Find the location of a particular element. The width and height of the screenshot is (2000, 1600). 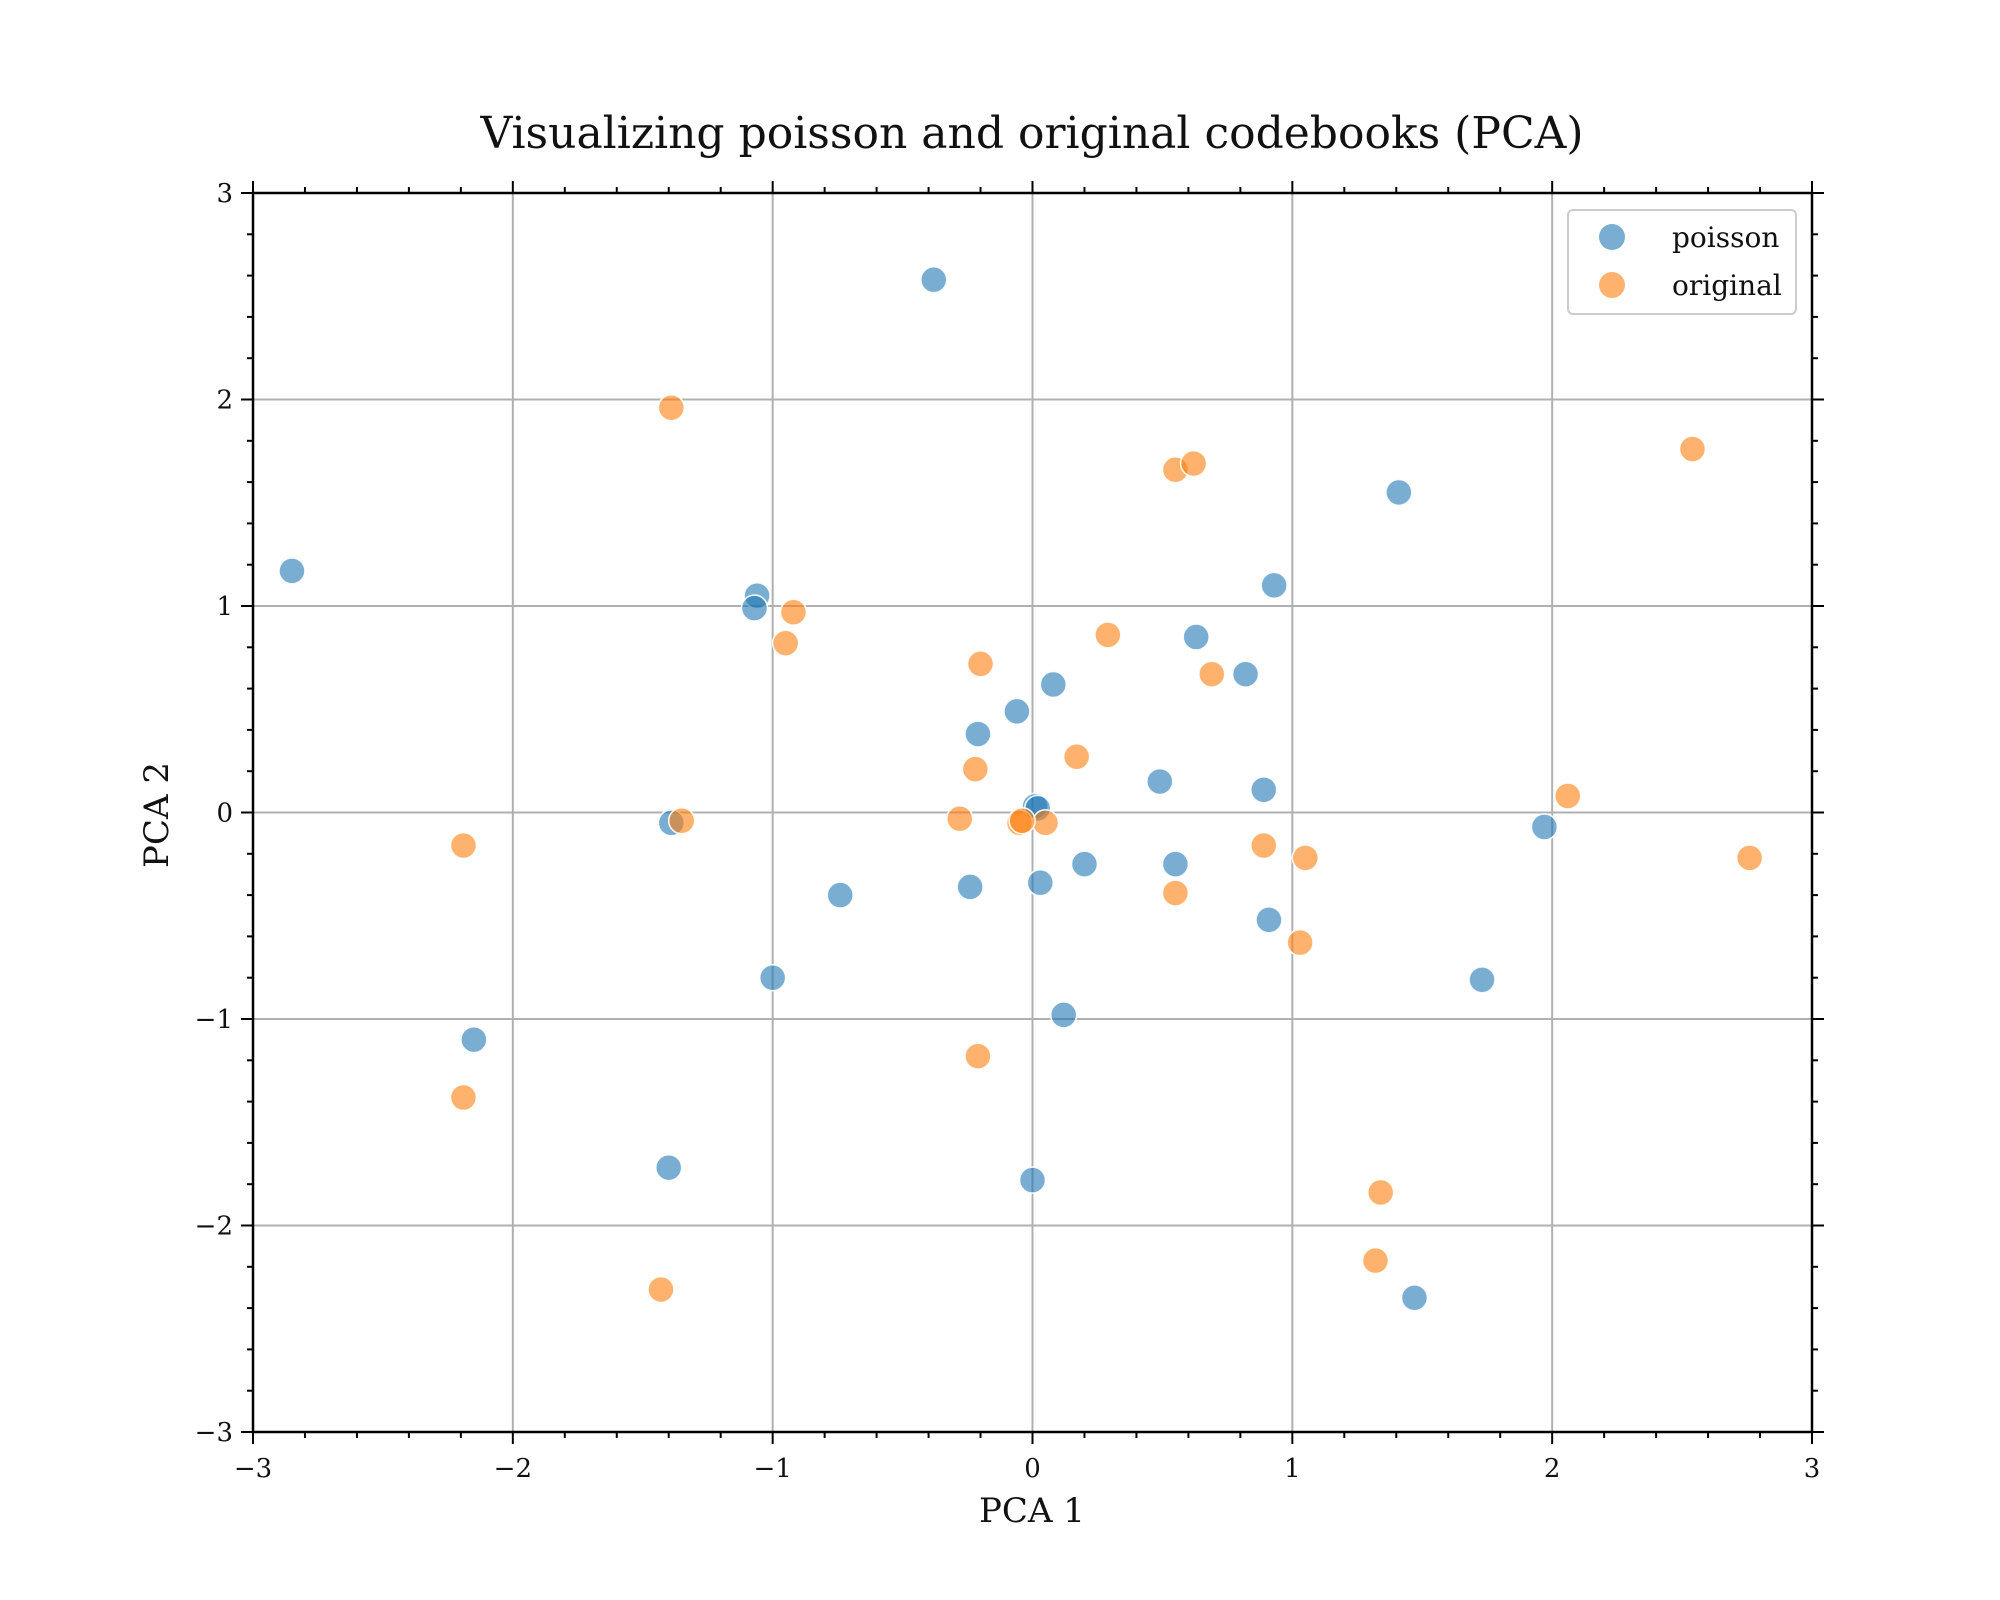

y-tick-label: 1 is located at coordinates (224, 607).